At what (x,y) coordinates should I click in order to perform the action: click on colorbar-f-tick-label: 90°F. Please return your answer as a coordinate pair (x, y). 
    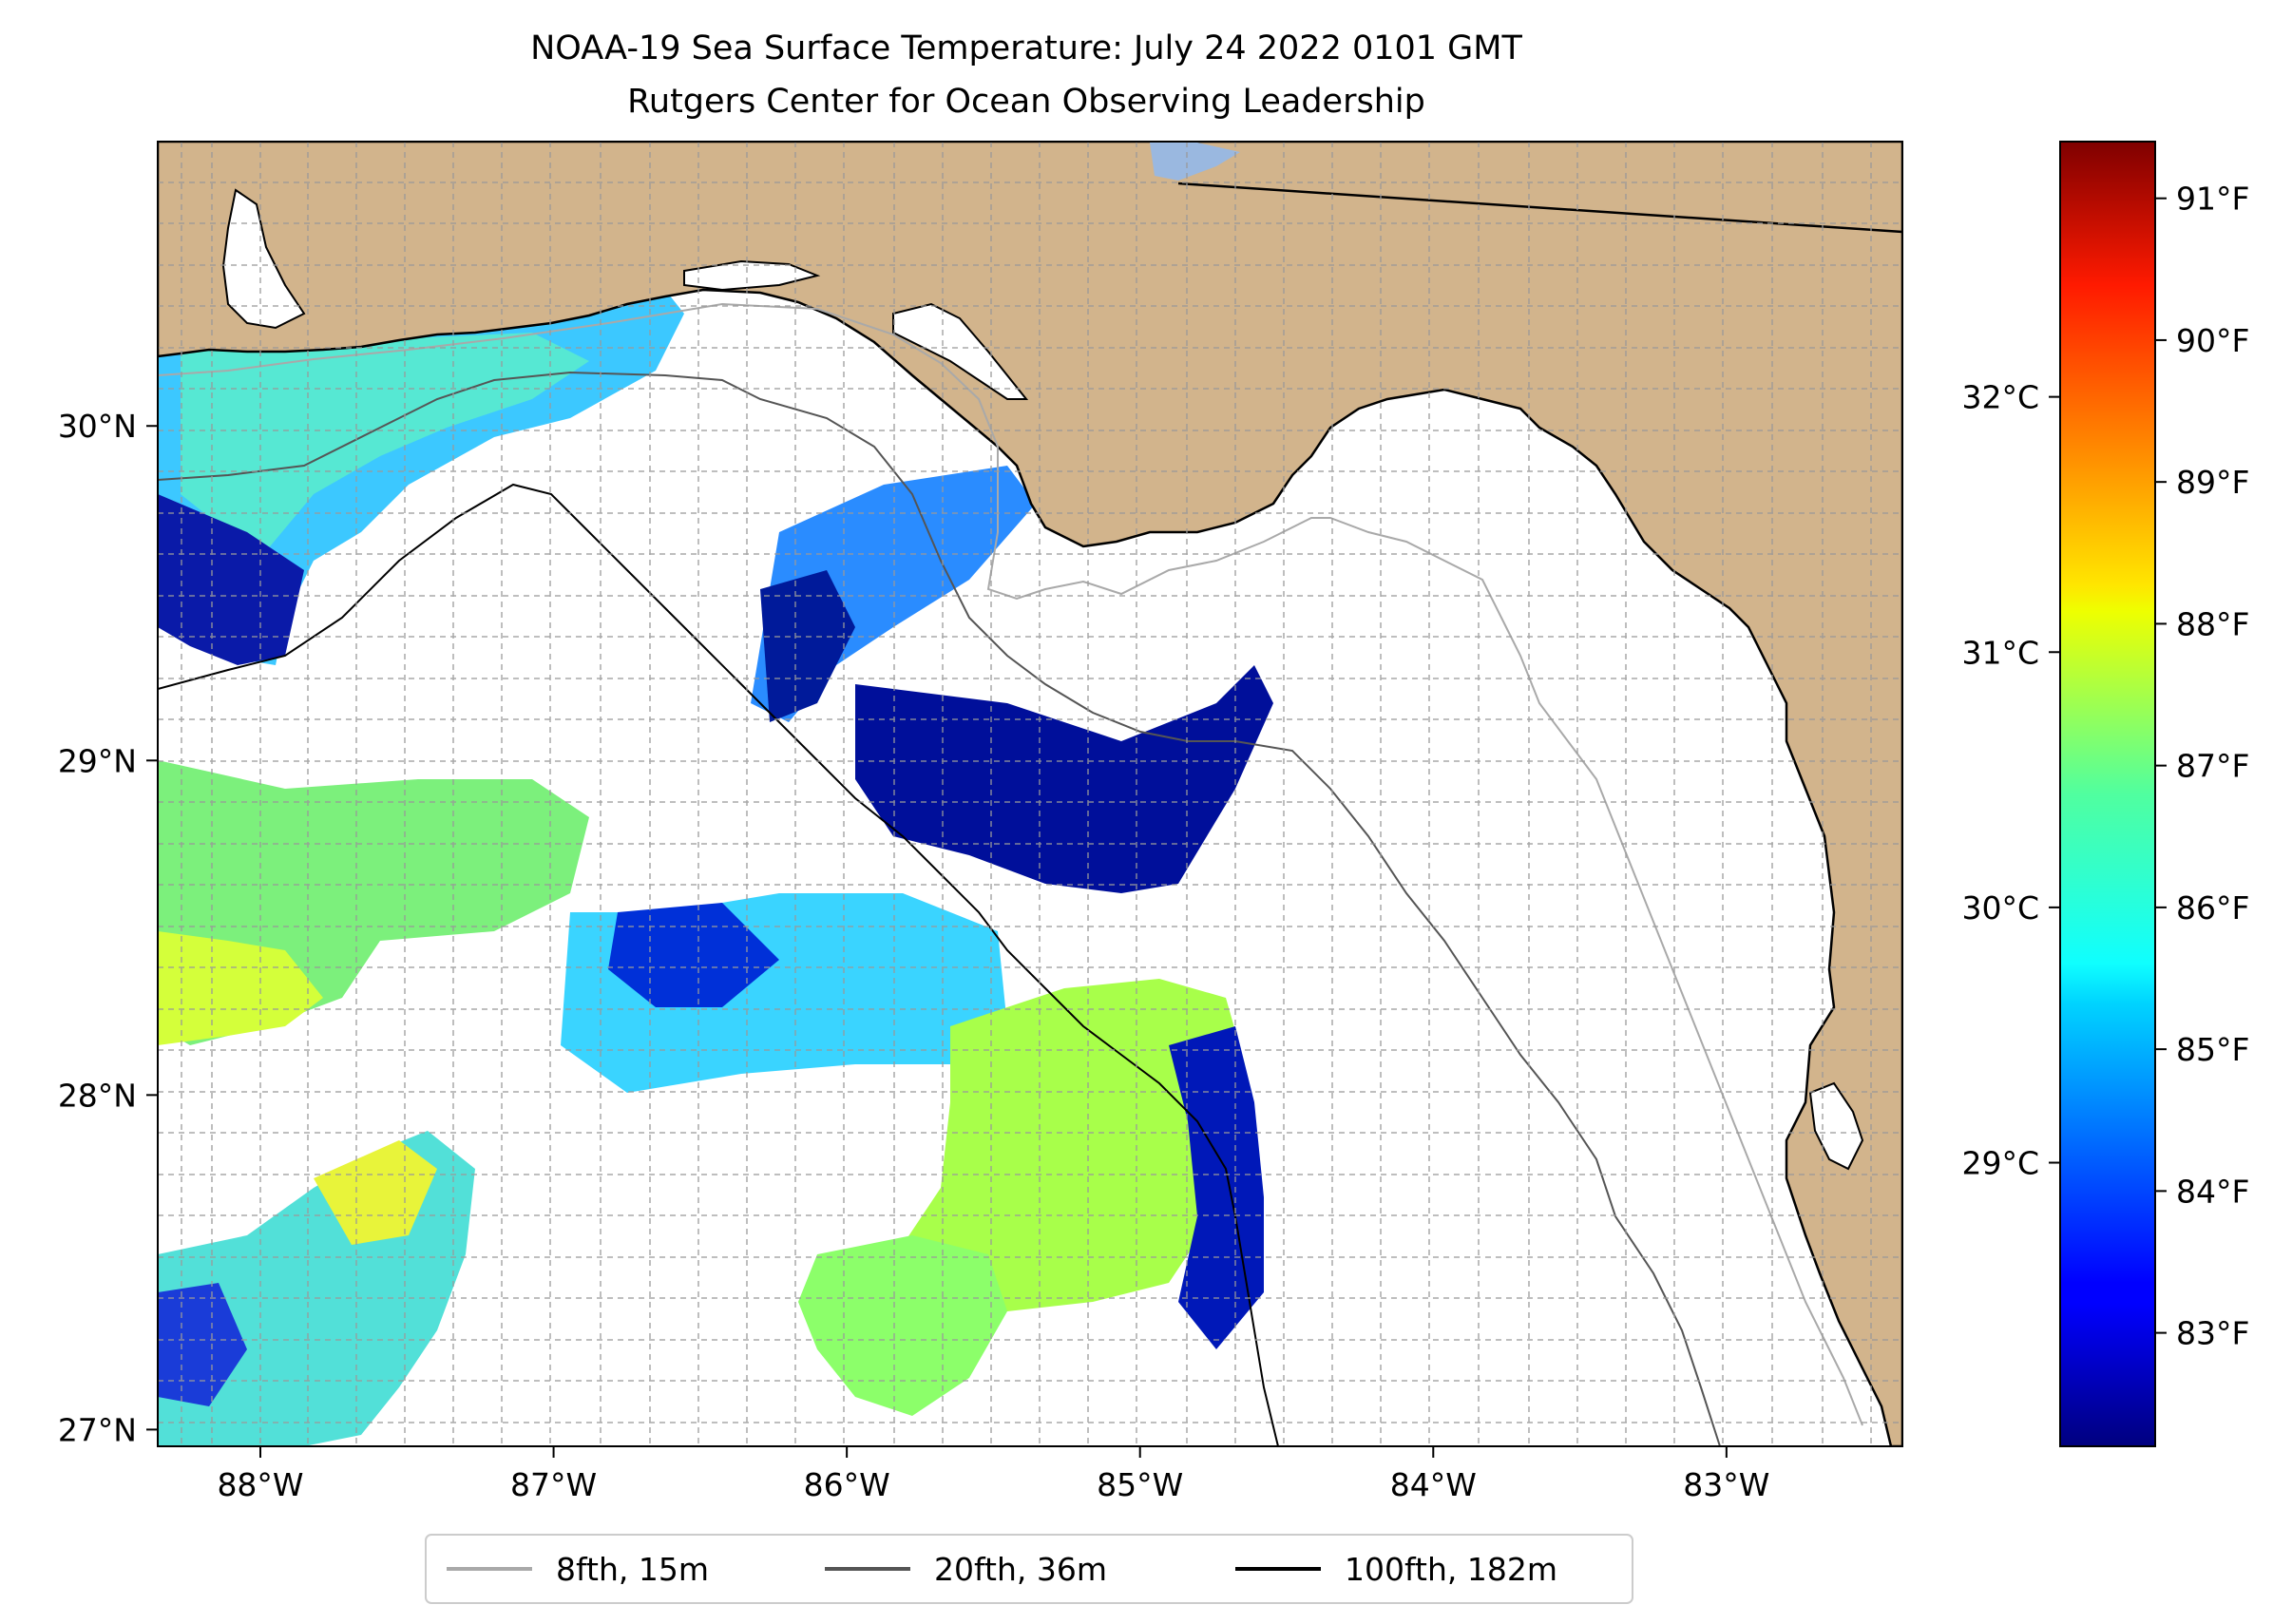
    Looking at the image, I should click on (2212, 340).